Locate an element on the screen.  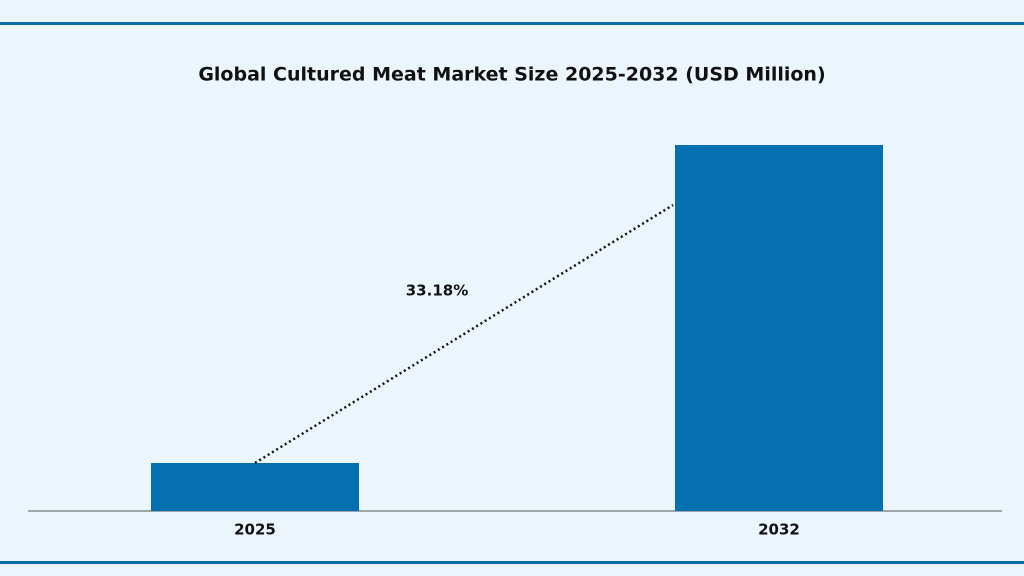
top-border is located at coordinates (512, 23).